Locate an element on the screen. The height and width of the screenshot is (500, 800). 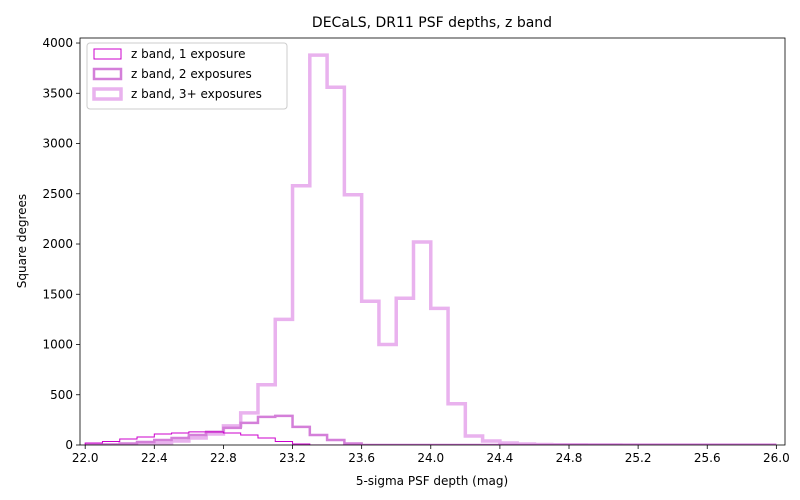
x-tick-label: 22.0 is located at coordinates (85, 458).